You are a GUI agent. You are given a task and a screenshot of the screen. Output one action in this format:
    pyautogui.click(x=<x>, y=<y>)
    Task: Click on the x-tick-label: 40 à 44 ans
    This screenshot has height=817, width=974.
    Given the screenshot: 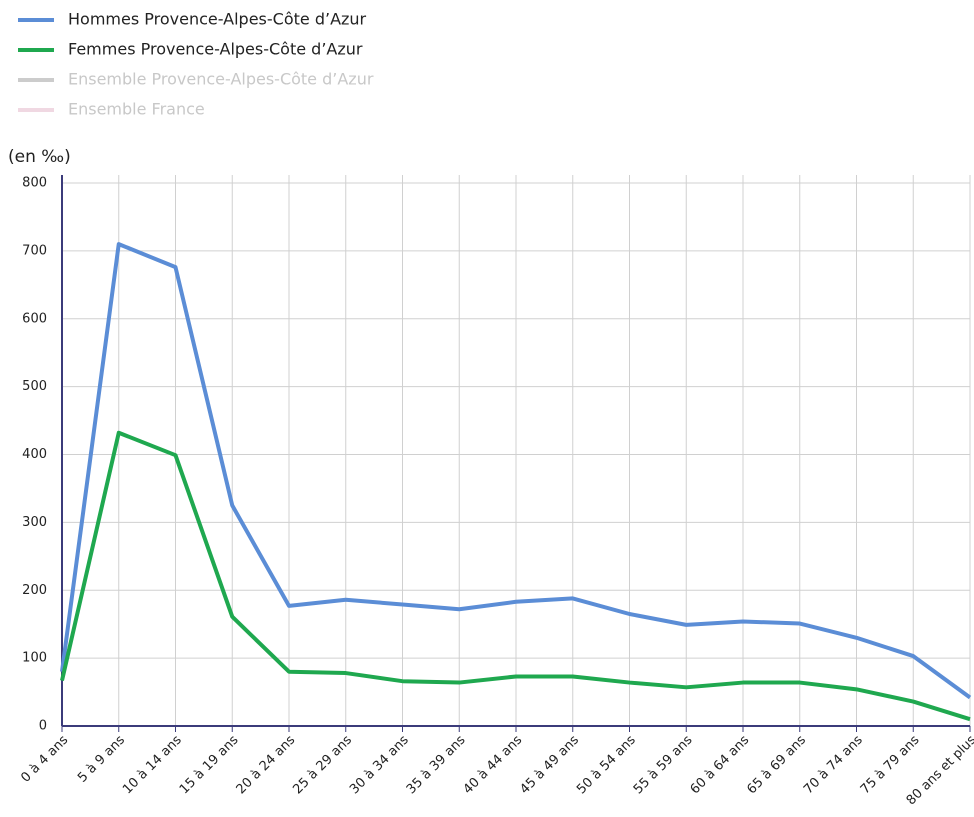 What is the action you would take?
    pyautogui.click(x=493, y=765)
    